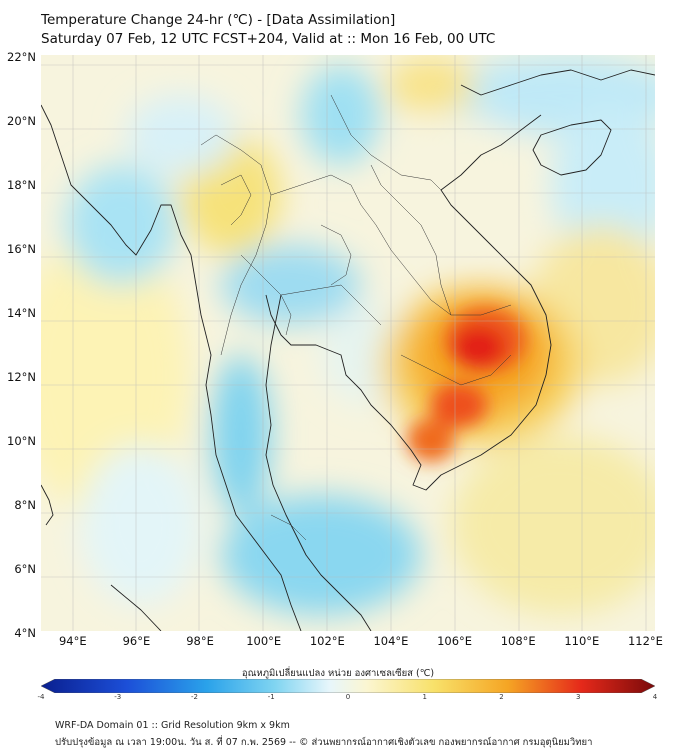 The image size is (676, 756). What do you see at coordinates (271, 697) in the screenshot?
I see `colorbar-tick-label: -1` at bounding box center [271, 697].